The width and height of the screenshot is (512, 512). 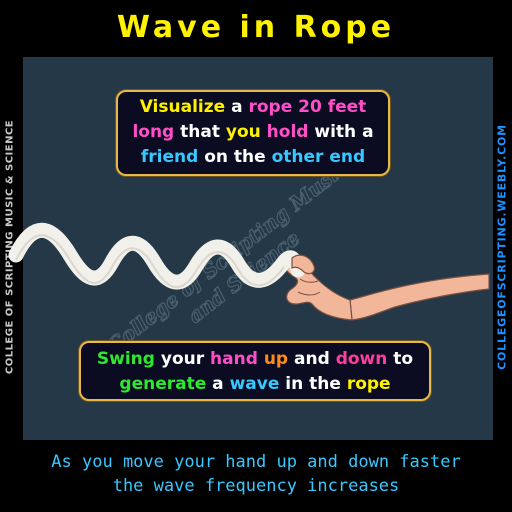 I want to click on bubble-top-line3: friend on the other end, so click(x=253, y=157).